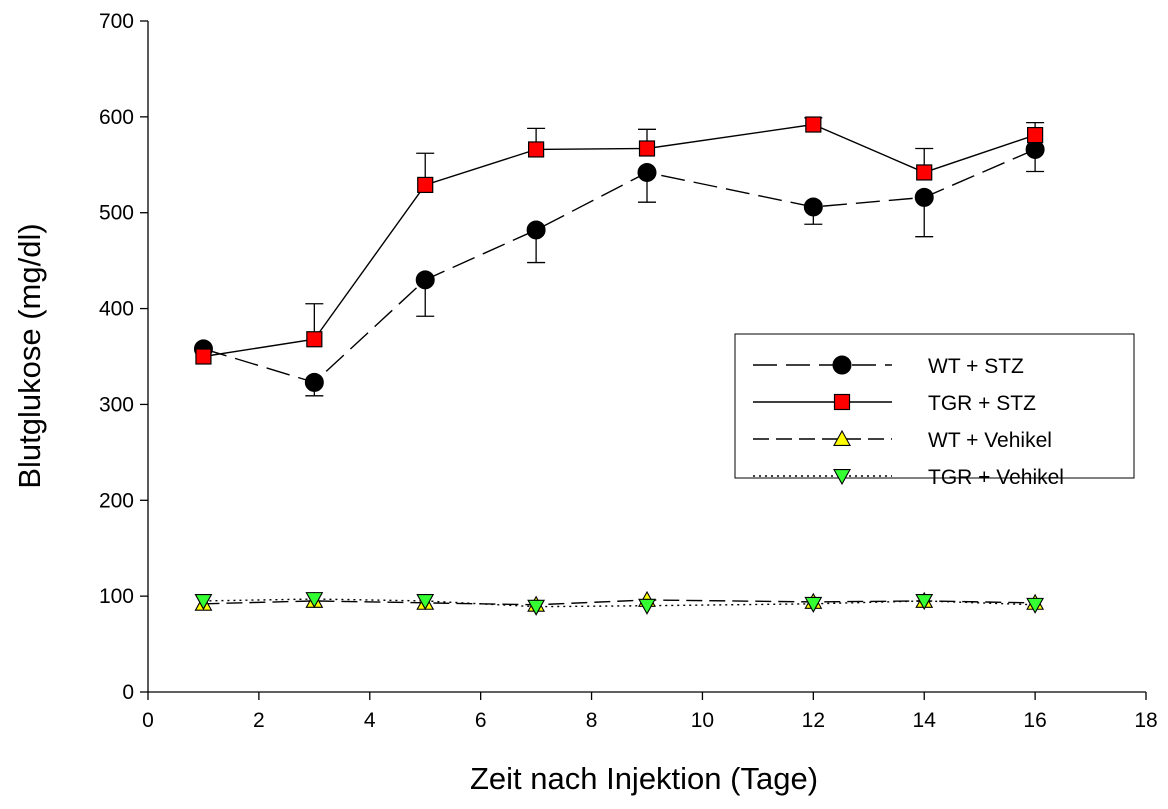 This screenshot has width=1168, height=809. Describe the element at coordinates (116, 404) in the screenshot. I see `y-tick-label: 300` at that location.